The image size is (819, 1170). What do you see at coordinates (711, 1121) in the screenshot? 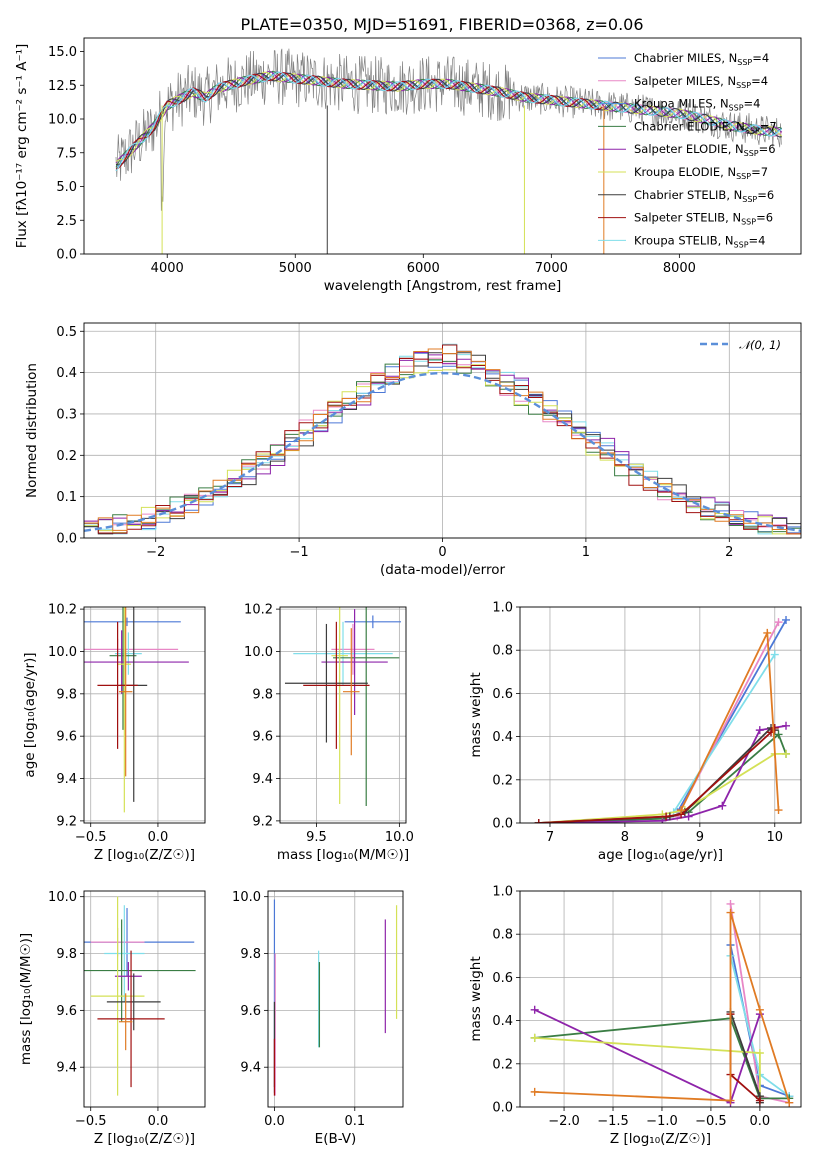
I see `massweight_vs_Z-x-tick-label: −0.5` at bounding box center [711, 1121].